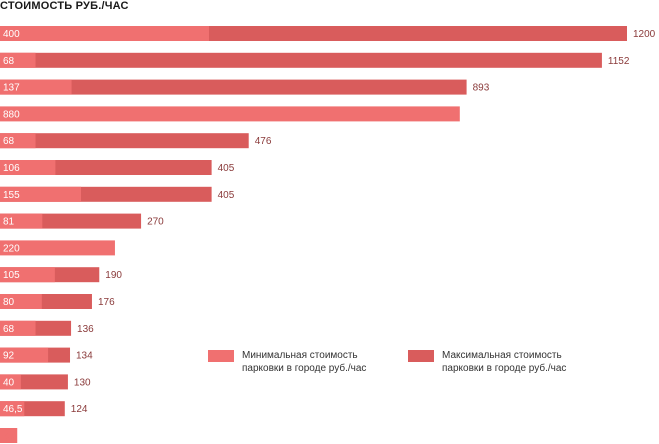  What do you see at coordinates (155, 222) in the screenshot?
I see `bar-label-max-7: 270` at bounding box center [155, 222].